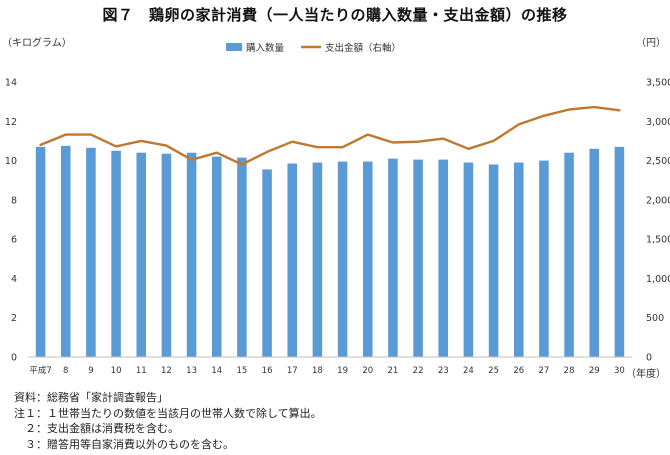  What do you see at coordinates (658, 279) in the screenshot?
I see `y-right-tick-label: 1,000` at bounding box center [658, 279].